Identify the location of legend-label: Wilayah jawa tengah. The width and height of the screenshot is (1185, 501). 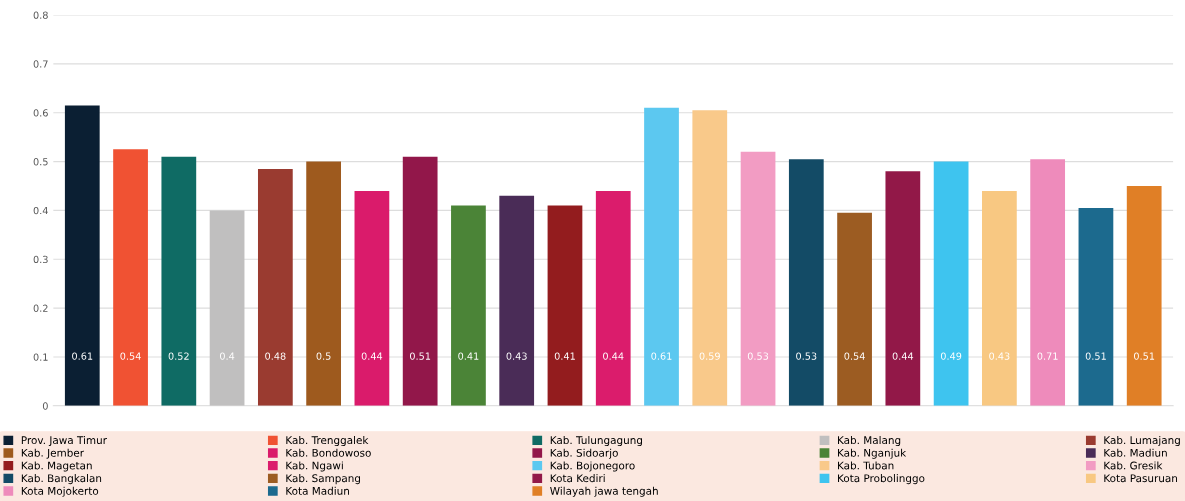
(604, 491).